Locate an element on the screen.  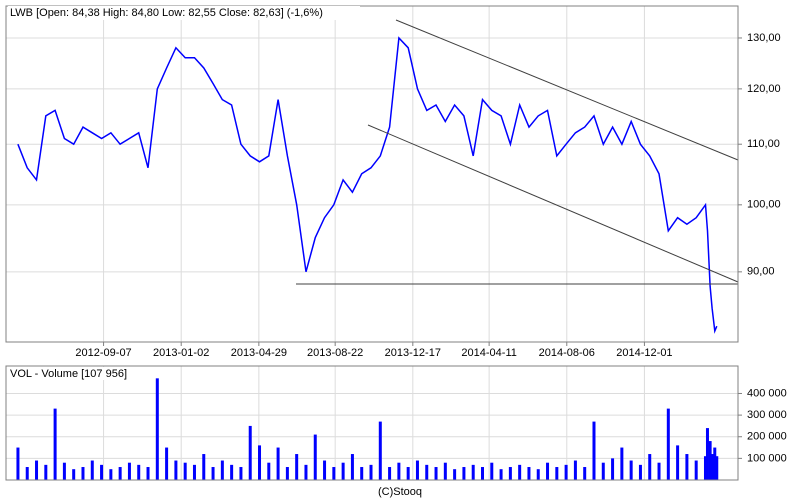
y-tick-label: 400 000 is located at coordinates (767, 393).